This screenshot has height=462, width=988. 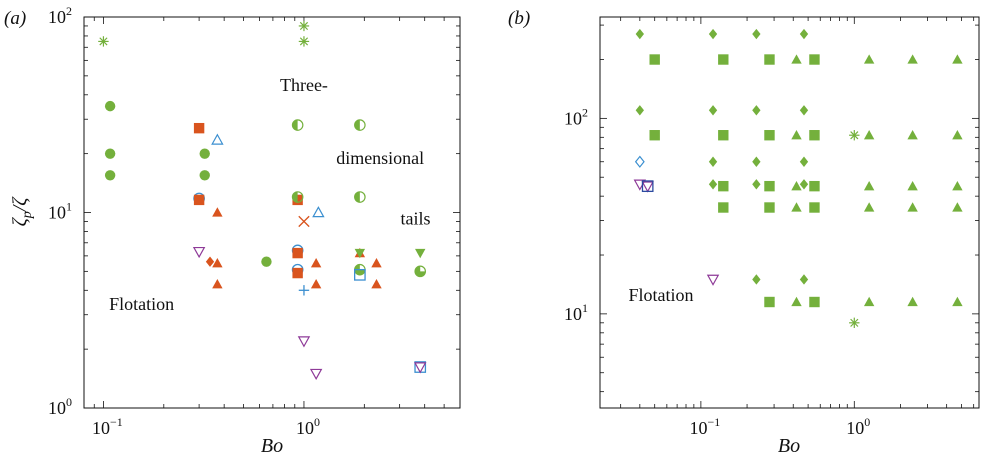 What do you see at coordinates (22, 211) in the screenshot?
I see `panel-a-ylabel: ζp/ζ` at bounding box center [22, 211].